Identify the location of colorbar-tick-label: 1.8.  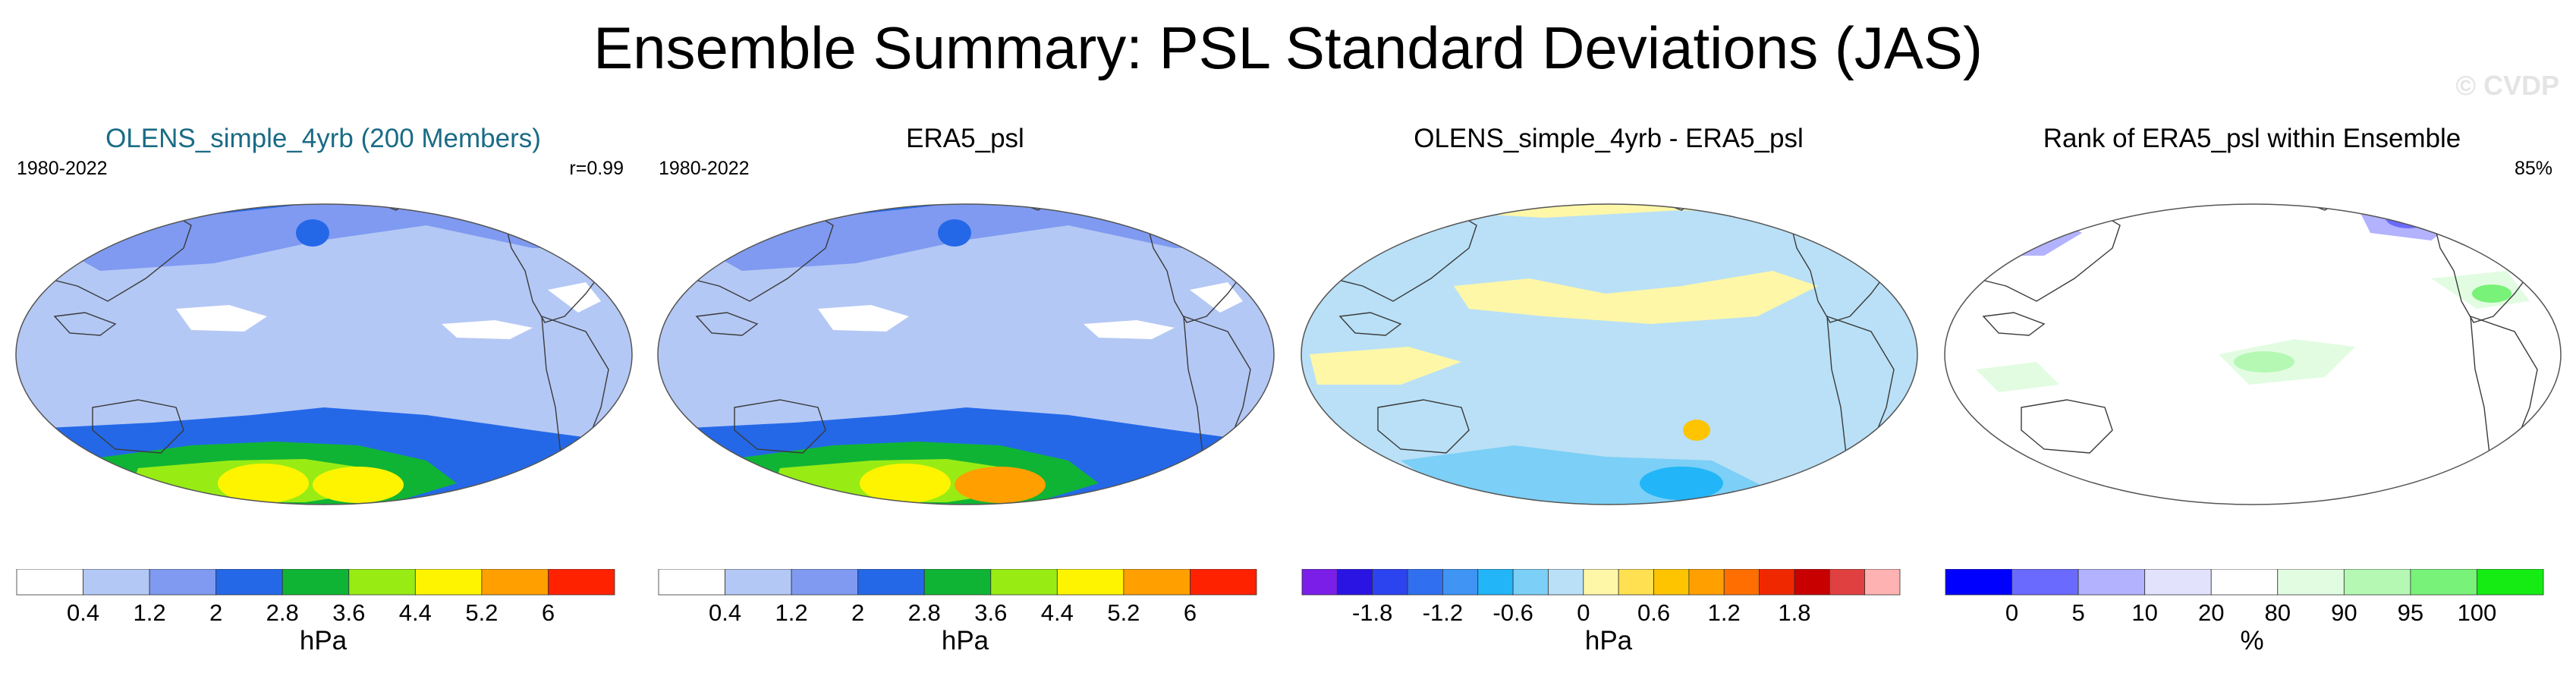
(1794, 612).